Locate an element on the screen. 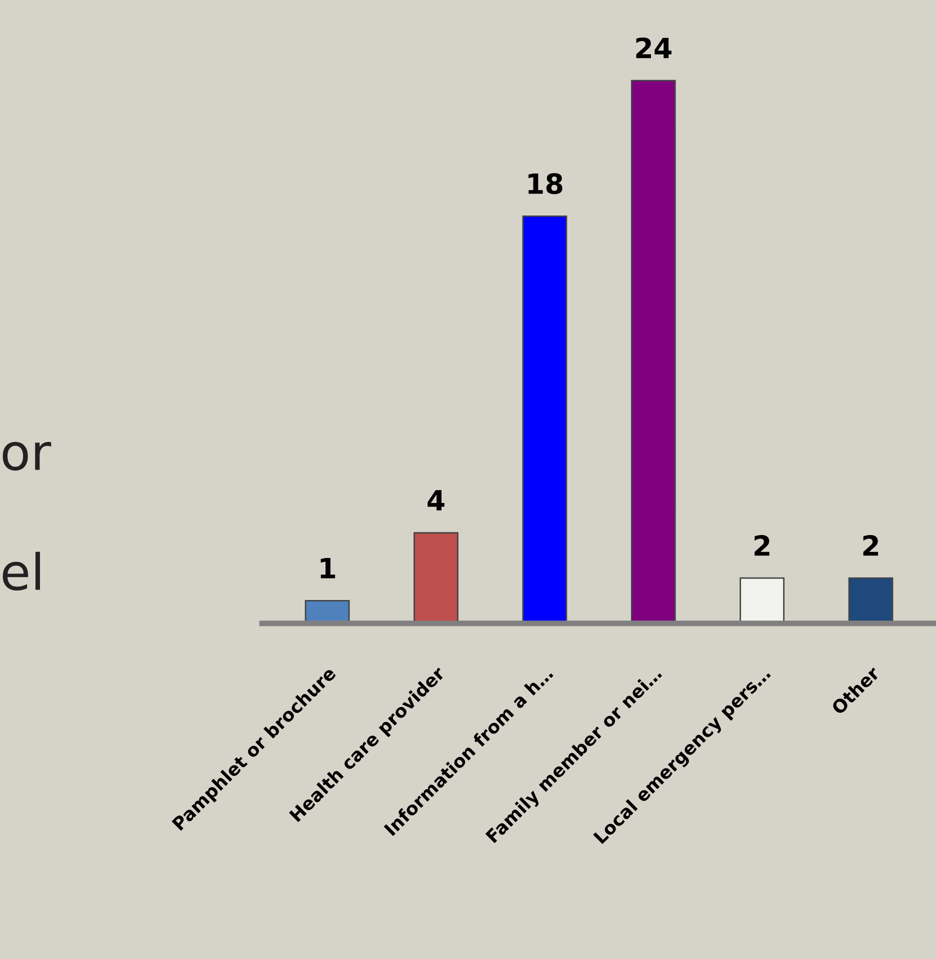 The width and height of the screenshot is (936, 959). text: or is located at coordinates (27, 456).